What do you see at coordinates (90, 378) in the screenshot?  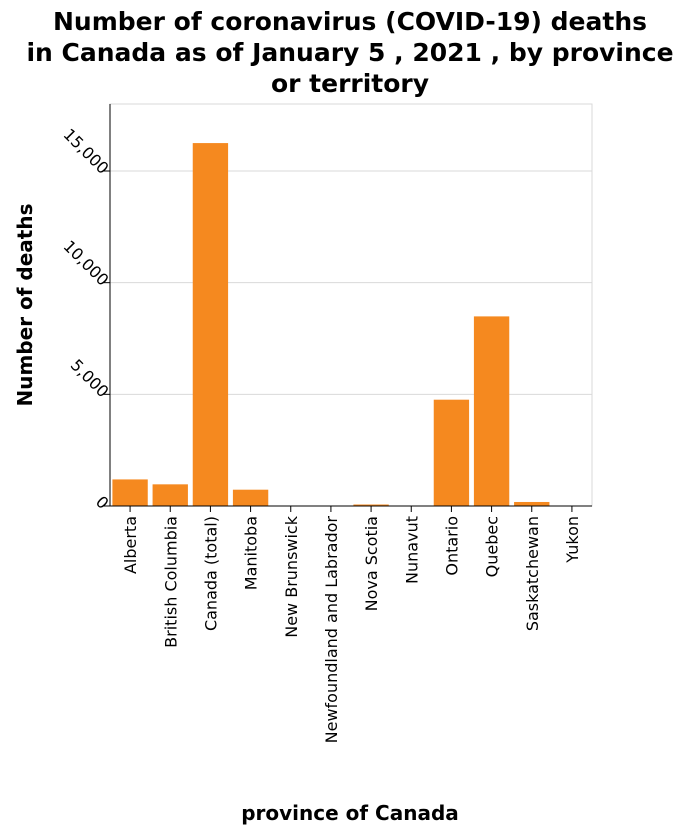 I see `y-tick-label: 5,000` at bounding box center [90, 378].